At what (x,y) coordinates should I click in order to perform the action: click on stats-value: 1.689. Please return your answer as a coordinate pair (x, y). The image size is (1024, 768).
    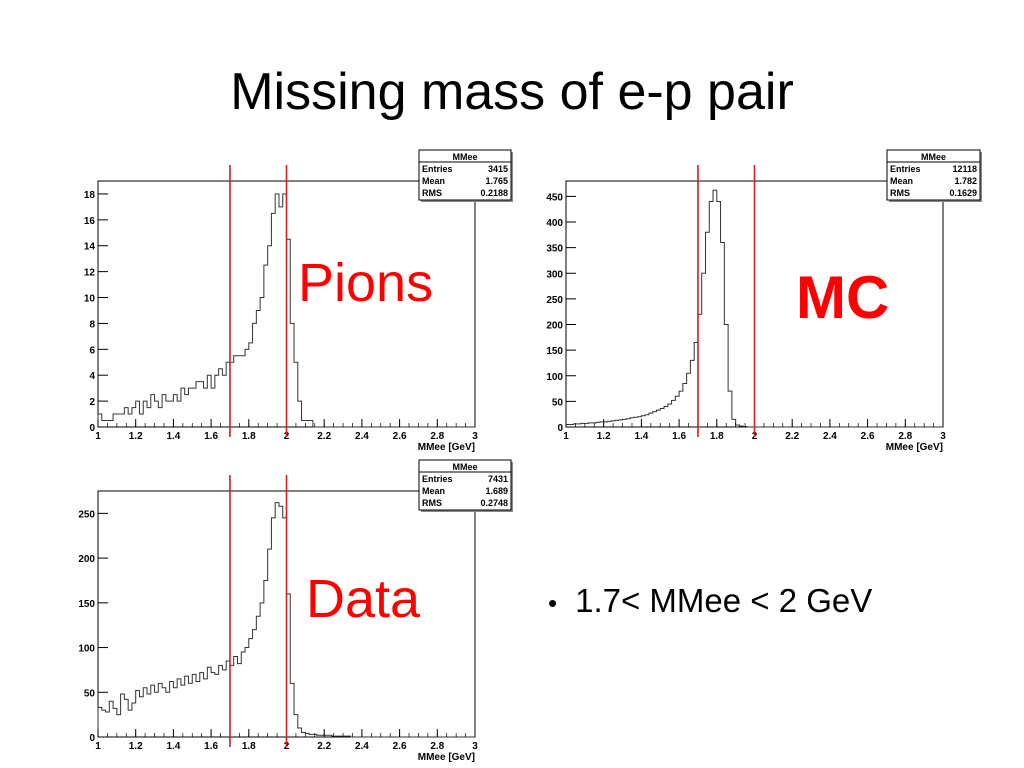
    Looking at the image, I should click on (496, 491).